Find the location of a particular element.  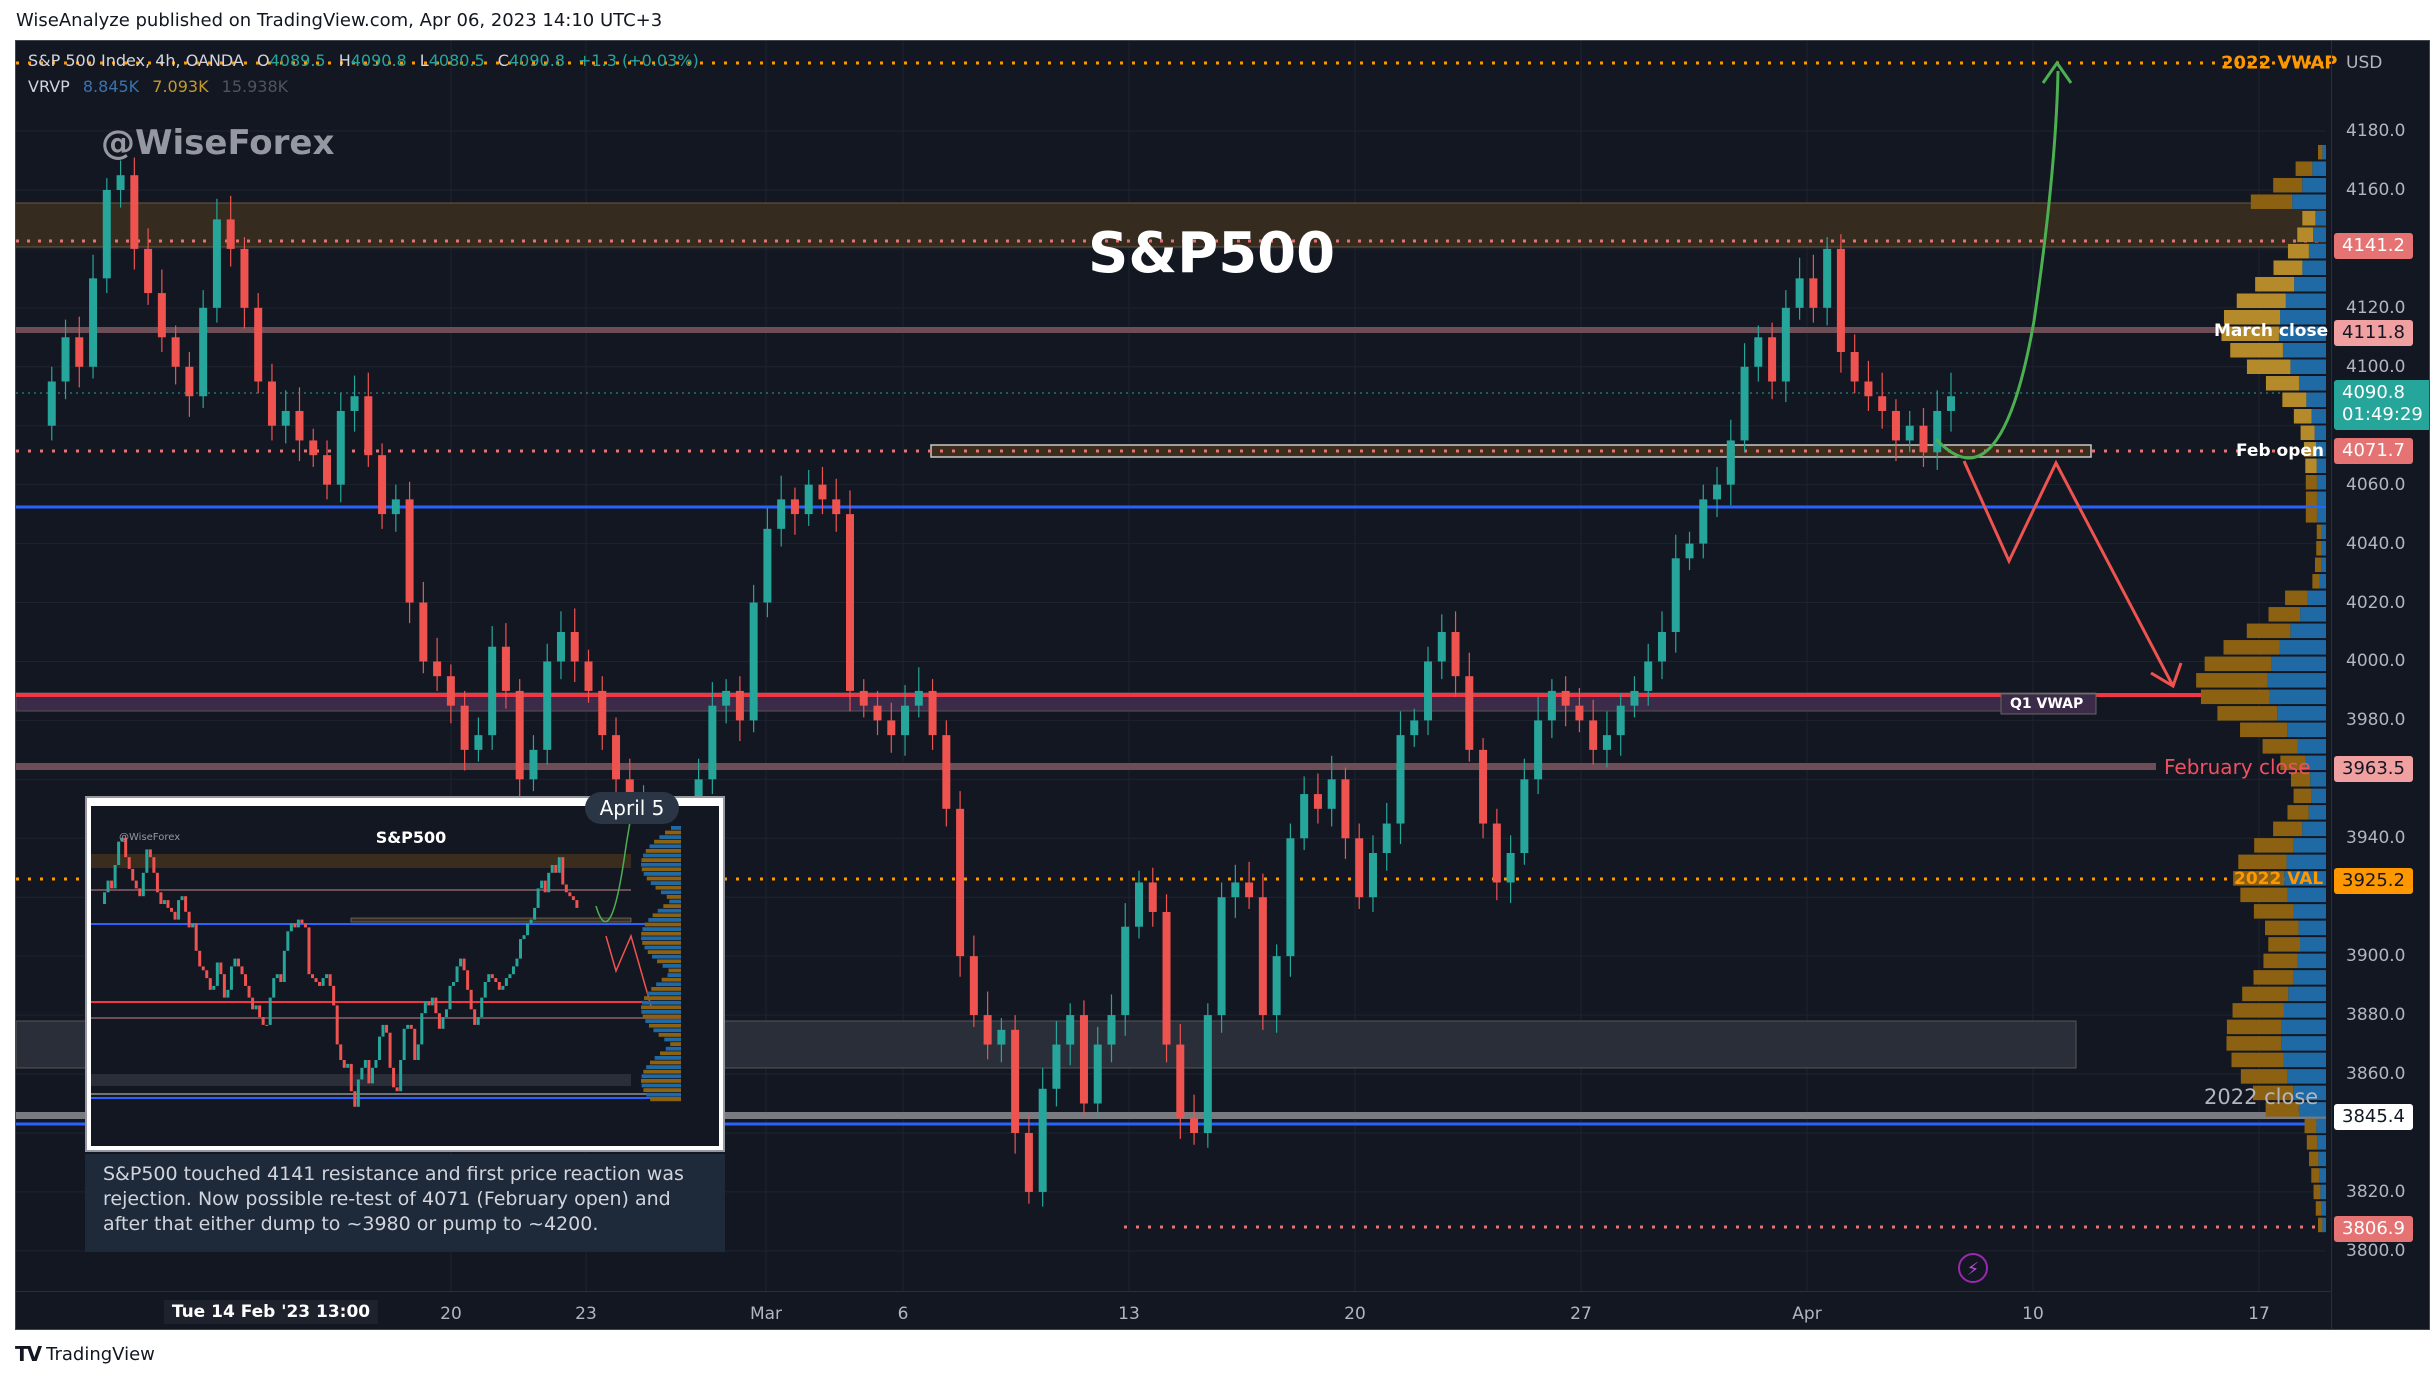

vrvp-total-volume: 15.938K is located at coordinates (255, 86).